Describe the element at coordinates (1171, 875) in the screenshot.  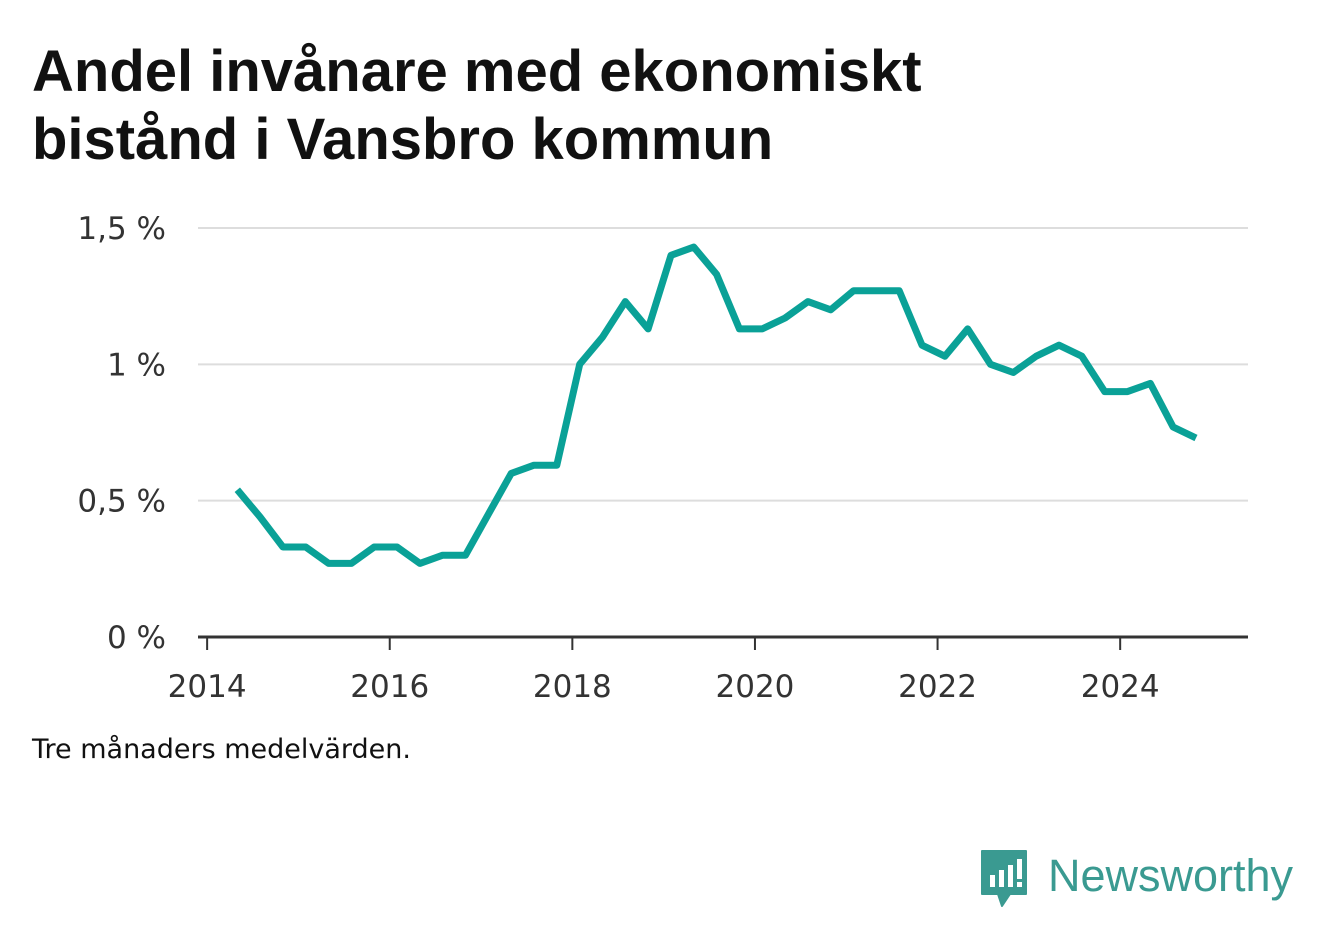
I see `brand-name: Newsworthy` at that location.